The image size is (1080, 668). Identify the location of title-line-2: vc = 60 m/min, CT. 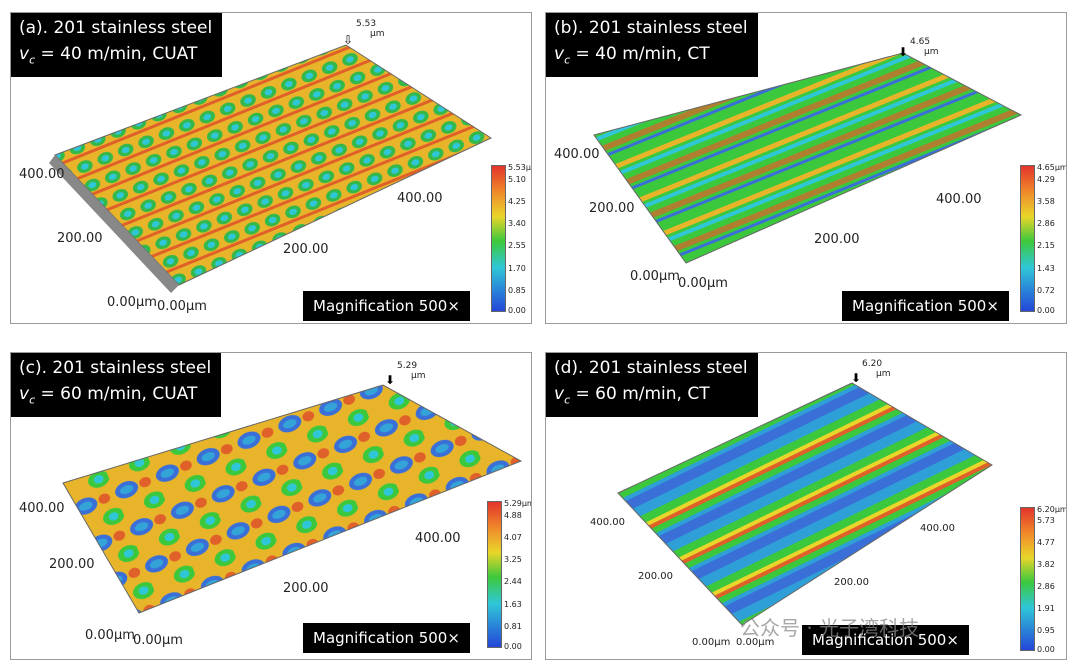
(651, 397).